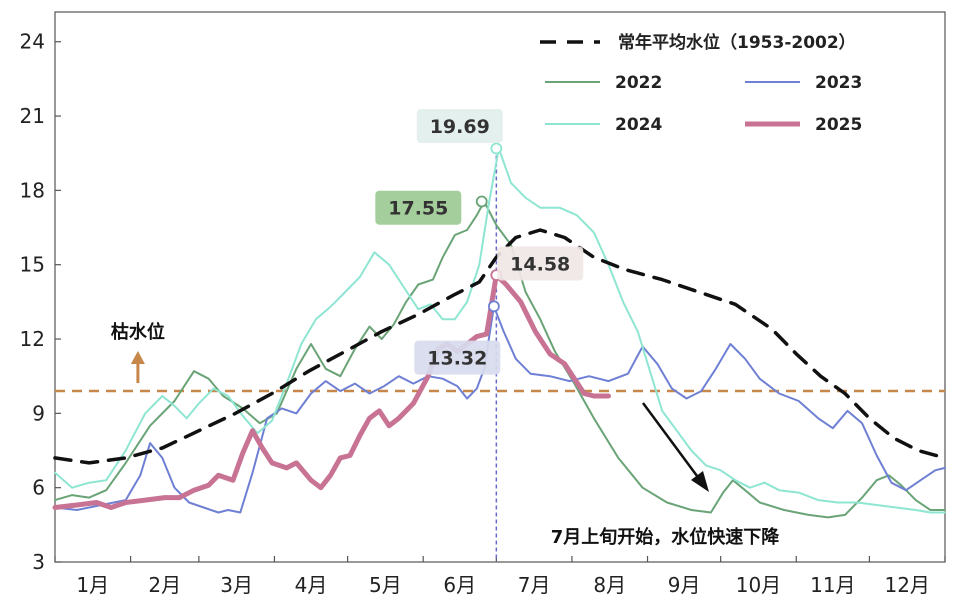 The image size is (960, 610). I want to click on x-tick-label: 6月, so click(459, 585).